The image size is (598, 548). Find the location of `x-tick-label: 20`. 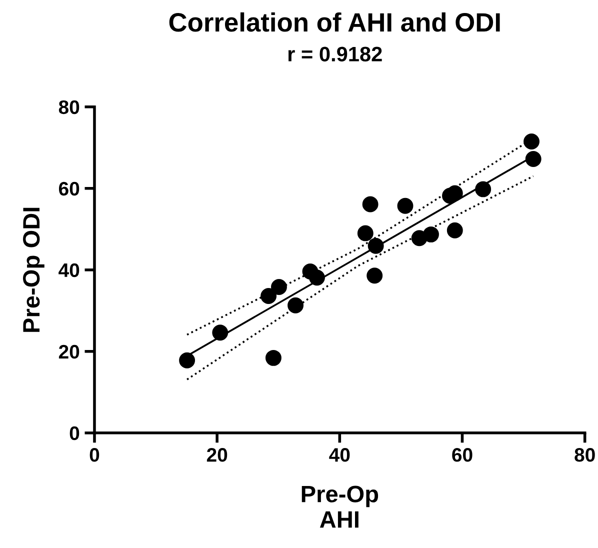

x-tick-label: 20 is located at coordinates (217, 455).